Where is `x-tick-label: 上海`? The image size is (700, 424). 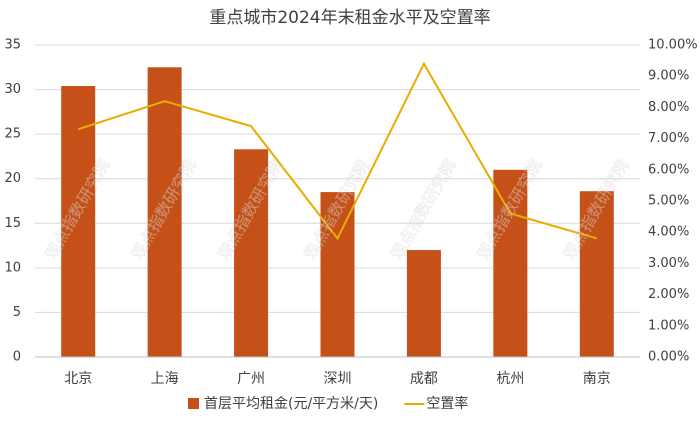
x-tick-label: 上海 is located at coordinates (165, 379).